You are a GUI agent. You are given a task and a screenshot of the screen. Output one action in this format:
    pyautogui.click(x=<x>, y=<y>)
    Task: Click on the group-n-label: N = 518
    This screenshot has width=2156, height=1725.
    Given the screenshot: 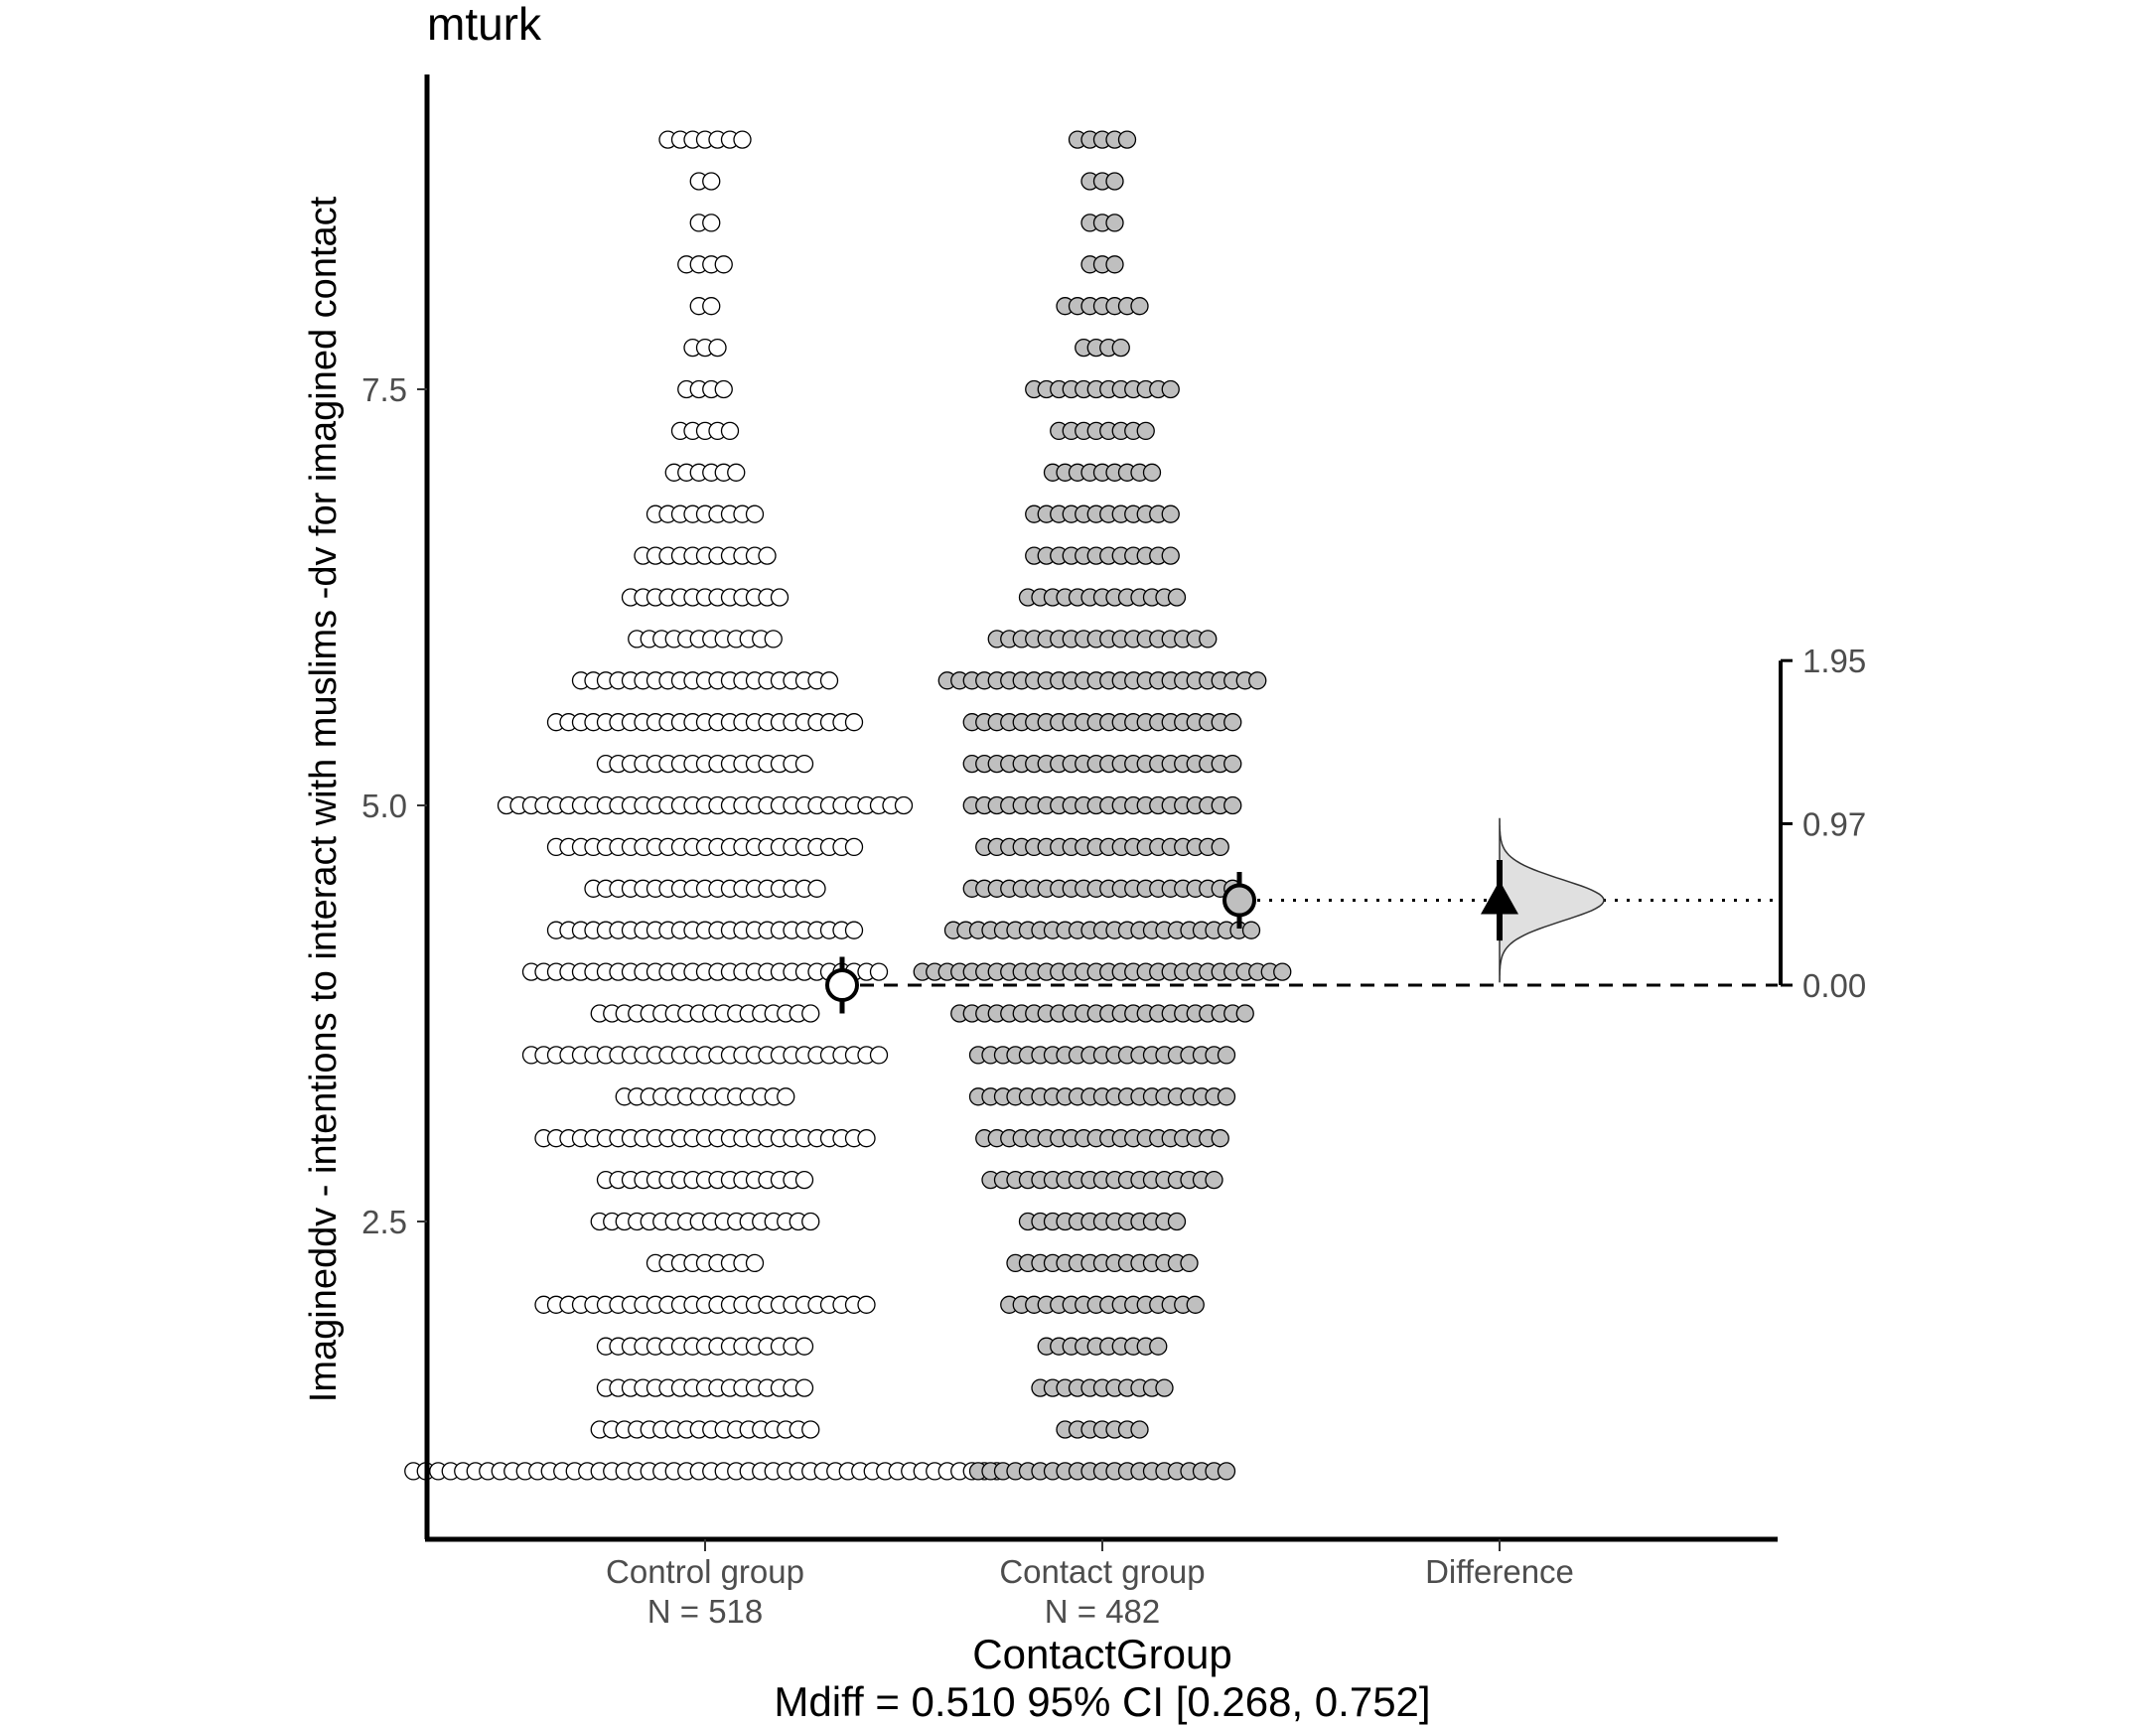 What is the action you would take?
    pyautogui.click(x=705, y=1612)
    